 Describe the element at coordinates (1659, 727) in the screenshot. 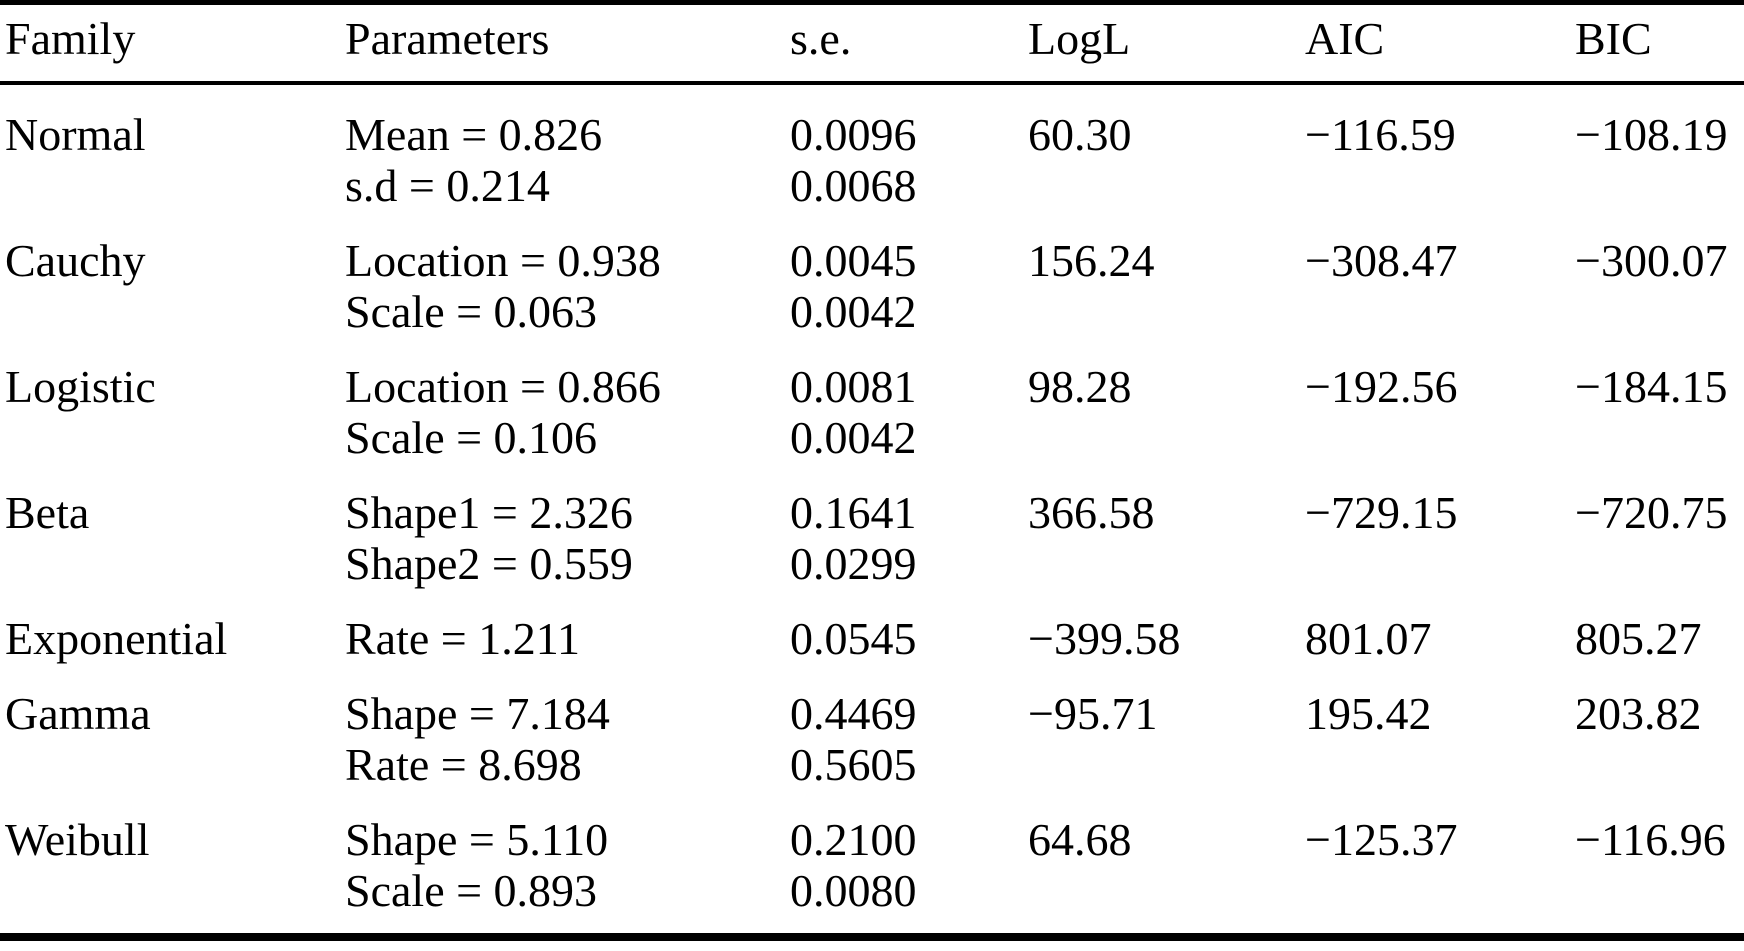

I see `bic-cell: 203.82` at that location.